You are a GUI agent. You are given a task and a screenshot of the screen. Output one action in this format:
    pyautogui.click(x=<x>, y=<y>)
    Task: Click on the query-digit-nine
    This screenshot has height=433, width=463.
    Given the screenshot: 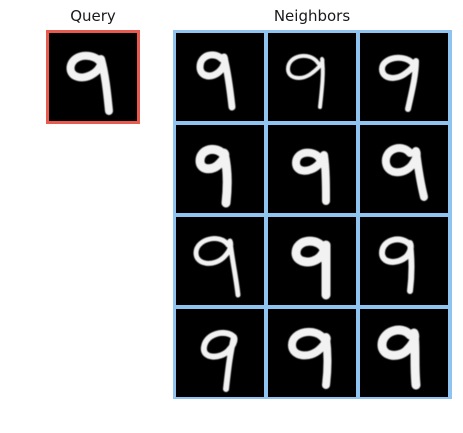 What is the action you would take?
    pyautogui.click(x=89, y=83)
    